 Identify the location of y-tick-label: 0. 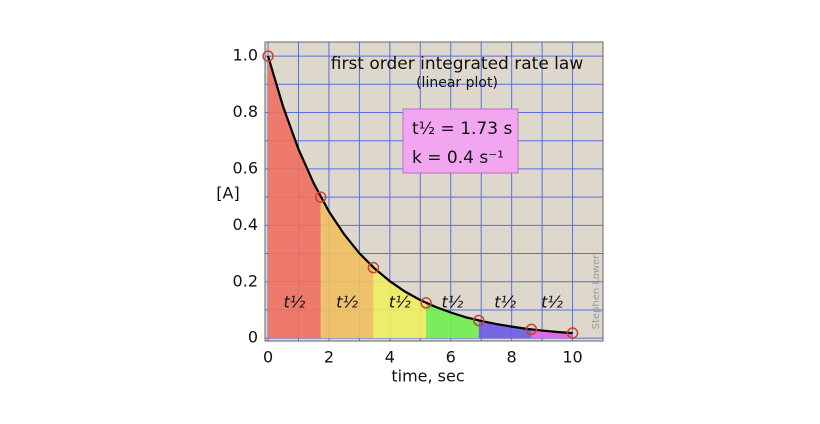
(253, 337).